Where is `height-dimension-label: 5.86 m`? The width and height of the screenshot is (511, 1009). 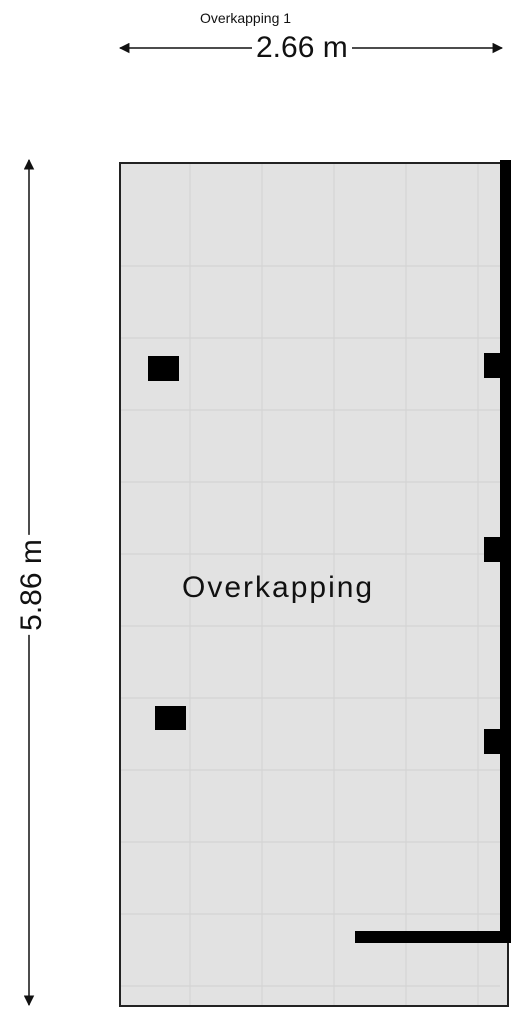 height-dimension-label: 5.86 m is located at coordinates (32, 585).